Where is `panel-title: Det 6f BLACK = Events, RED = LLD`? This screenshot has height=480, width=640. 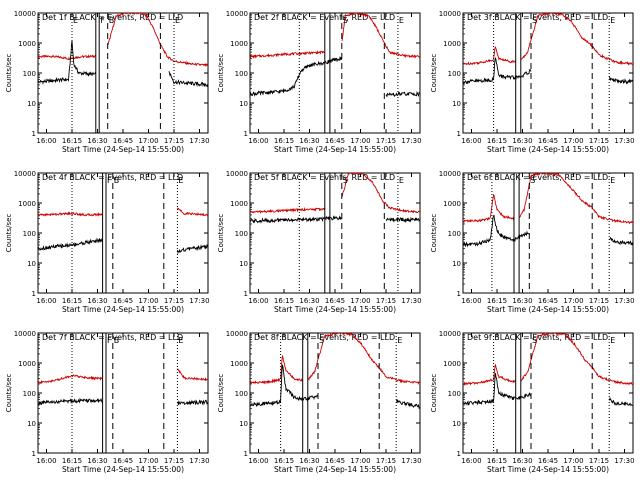 panel-title: Det 6f BLACK = Events, RED = LLD is located at coordinates (537, 177).